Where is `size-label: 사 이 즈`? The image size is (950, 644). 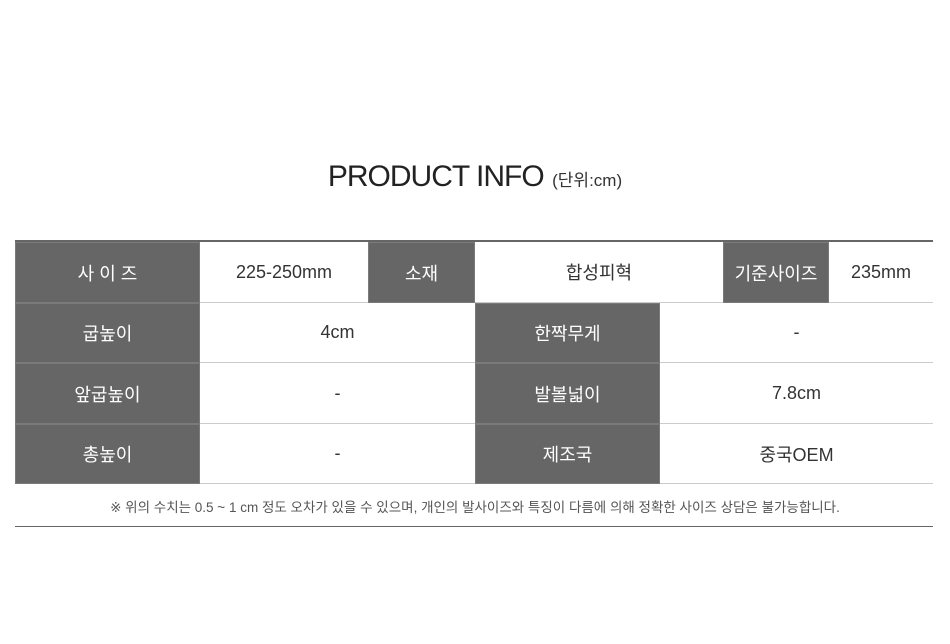
size-label: 사 이 즈 is located at coordinates (107, 272).